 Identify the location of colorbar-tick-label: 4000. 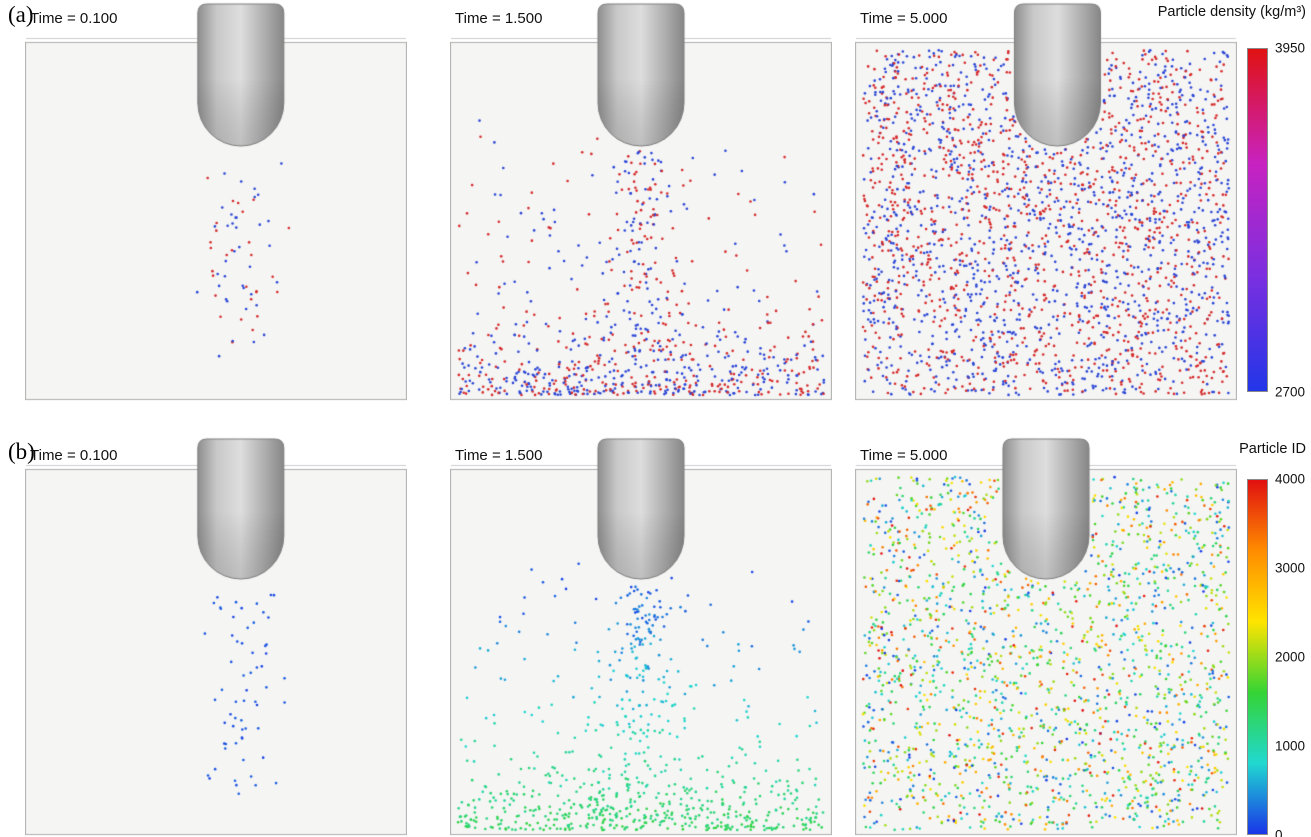
(1290, 479).